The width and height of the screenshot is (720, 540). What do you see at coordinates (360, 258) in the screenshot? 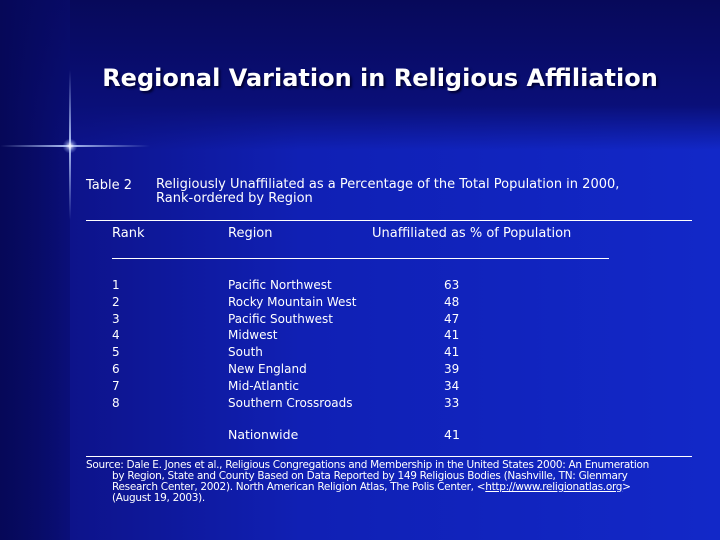
I see `header-rule` at bounding box center [360, 258].